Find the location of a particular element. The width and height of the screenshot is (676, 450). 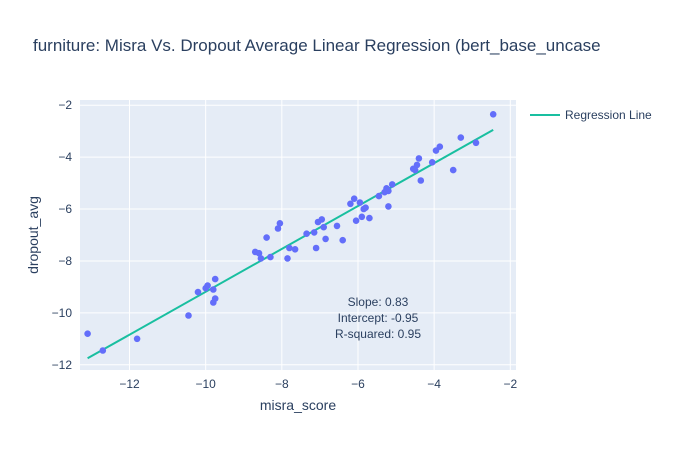

x-tick-label: −8 is located at coordinates (282, 384).